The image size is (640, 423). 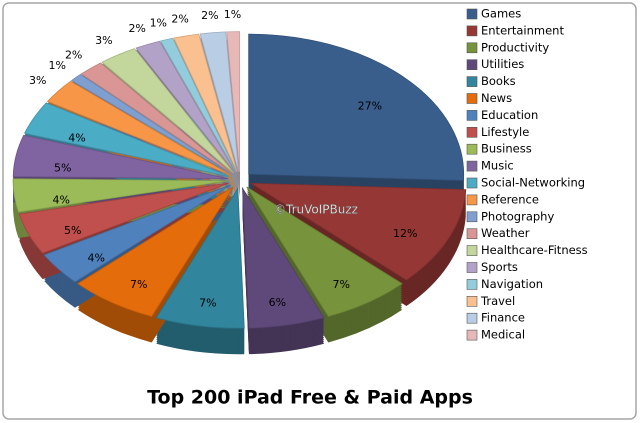 I want to click on legend-label: Travel, so click(x=497, y=301).